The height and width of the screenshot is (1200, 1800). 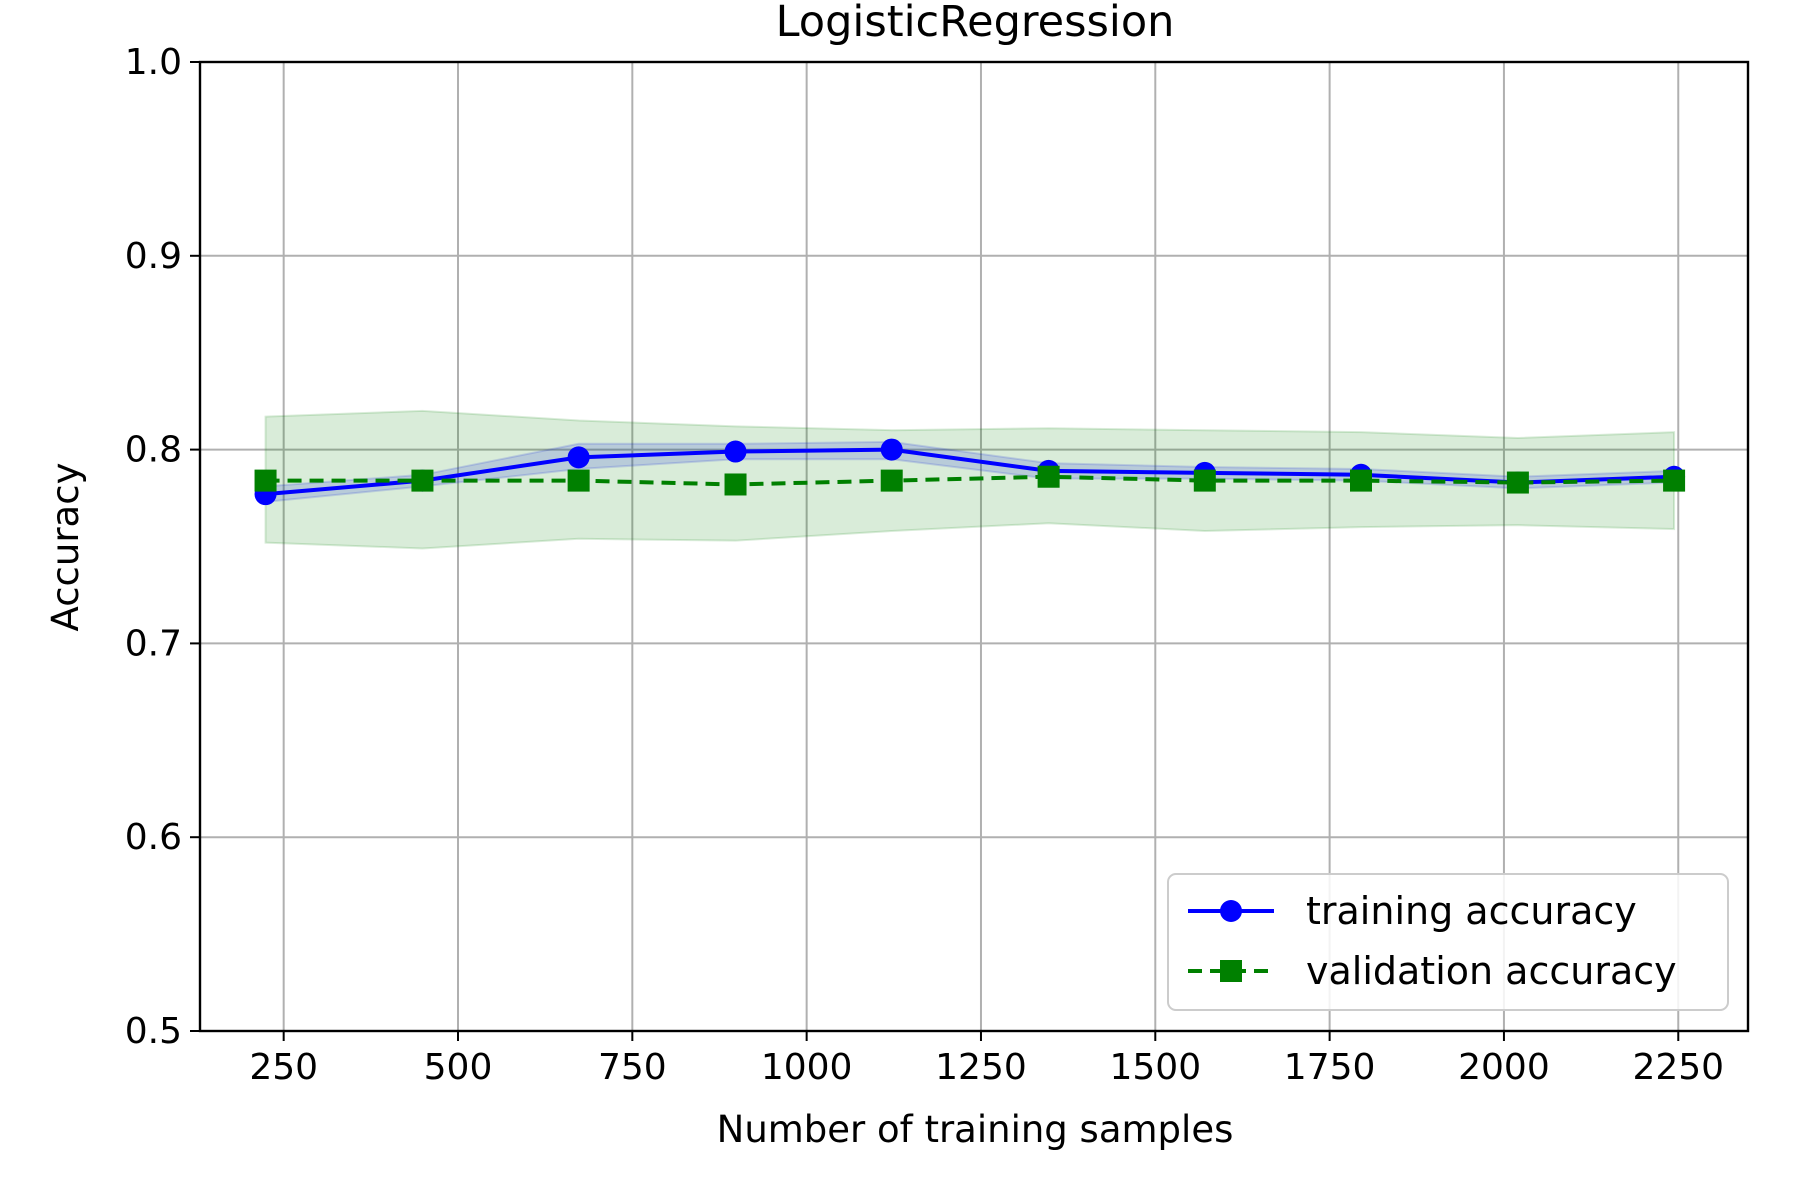 What do you see at coordinates (975, 23) in the screenshot?
I see `chart-title: LogisticRegression` at bounding box center [975, 23].